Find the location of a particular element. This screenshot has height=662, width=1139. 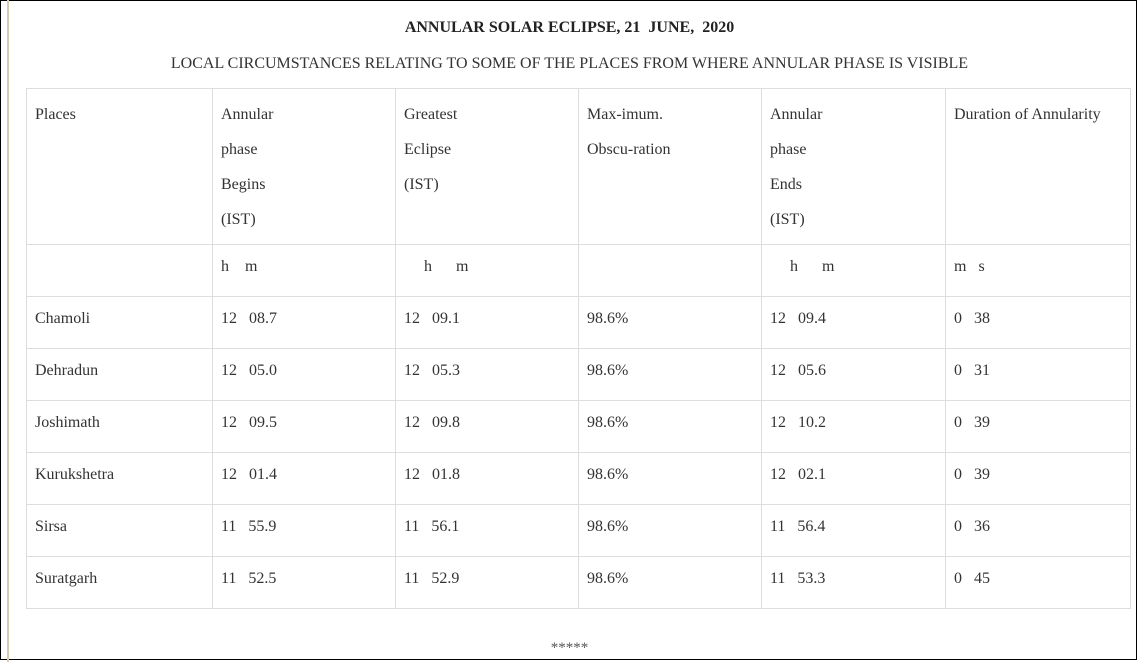

units-row: h m h m h m m s is located at coordinates (578, 270).